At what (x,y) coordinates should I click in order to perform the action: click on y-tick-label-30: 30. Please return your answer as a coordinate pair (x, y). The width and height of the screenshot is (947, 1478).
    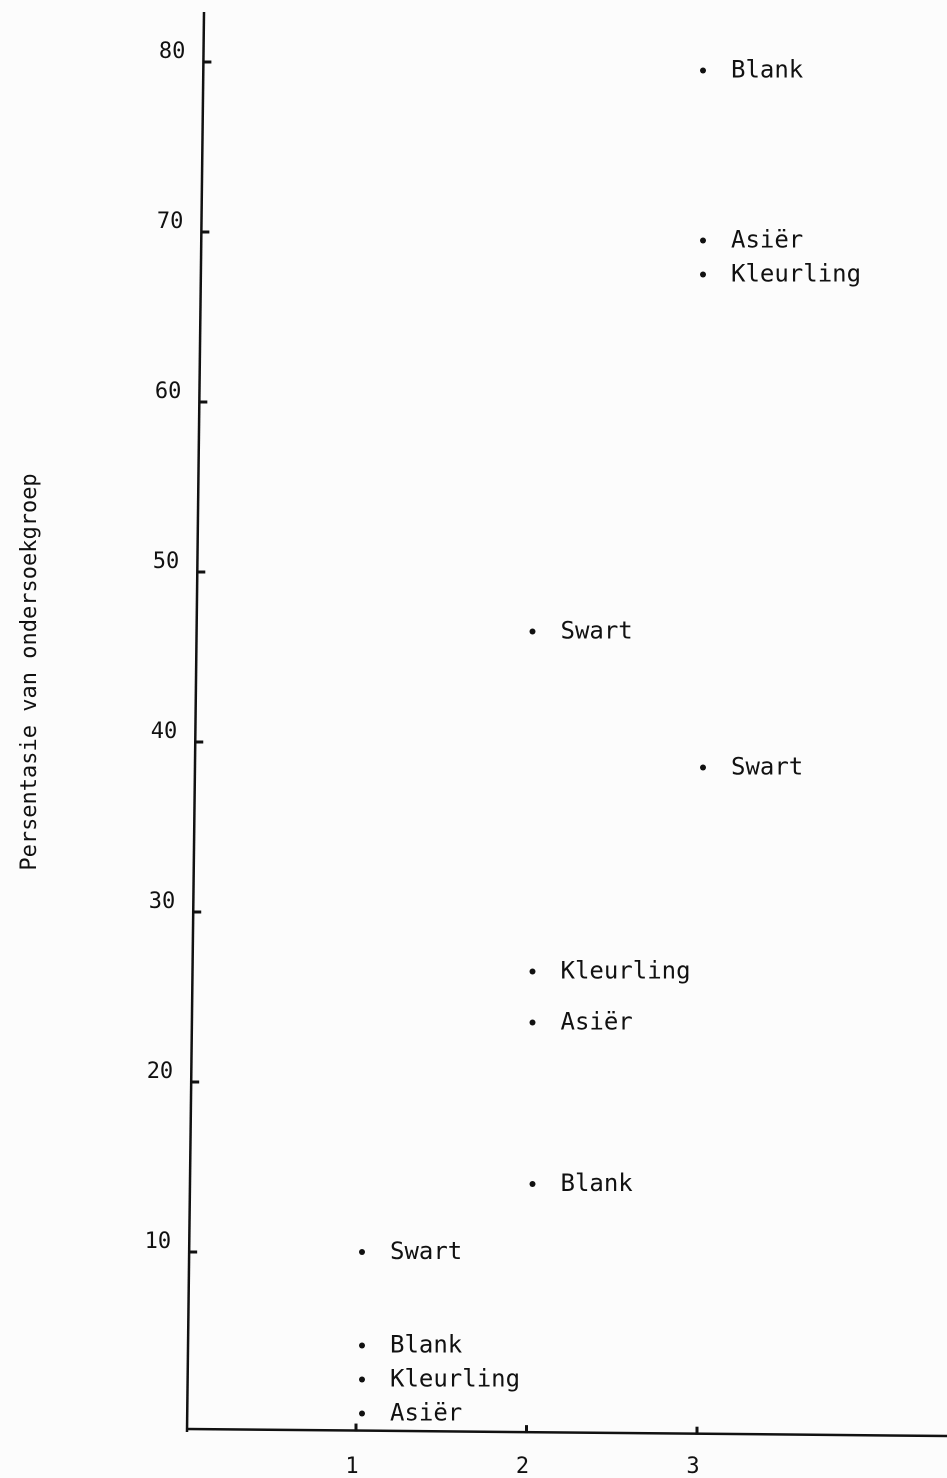
    Looking at the image, I should click on (162, 901).